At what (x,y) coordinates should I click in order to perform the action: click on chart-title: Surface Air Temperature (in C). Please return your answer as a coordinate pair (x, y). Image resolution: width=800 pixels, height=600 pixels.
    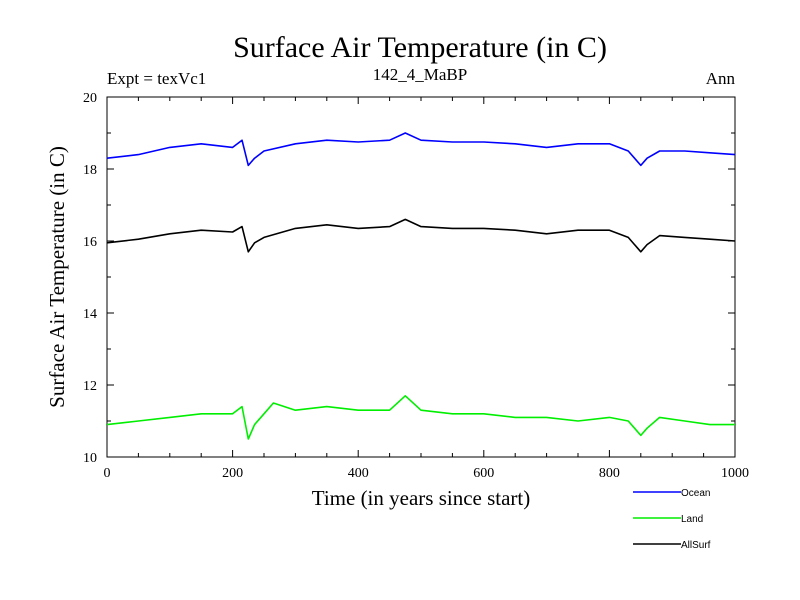
    Looking at the image, I should click on (420, 47).